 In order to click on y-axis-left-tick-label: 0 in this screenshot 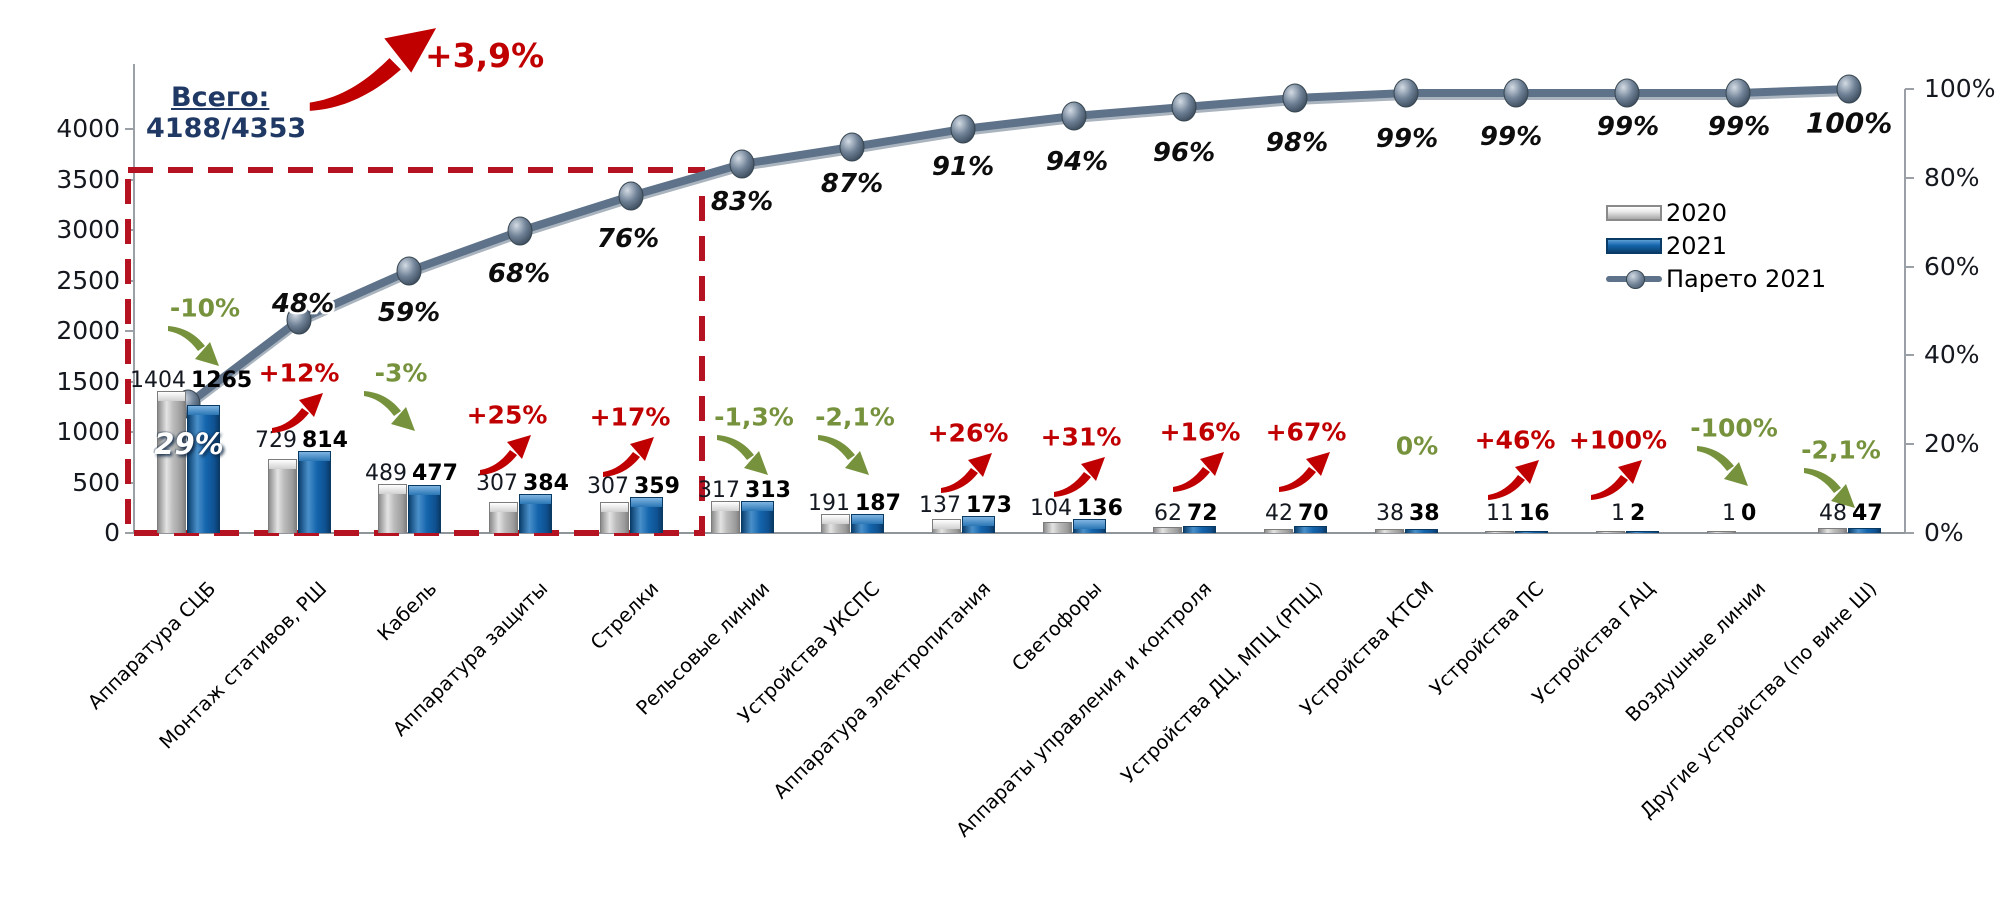, I will do `click(112, 532)`.